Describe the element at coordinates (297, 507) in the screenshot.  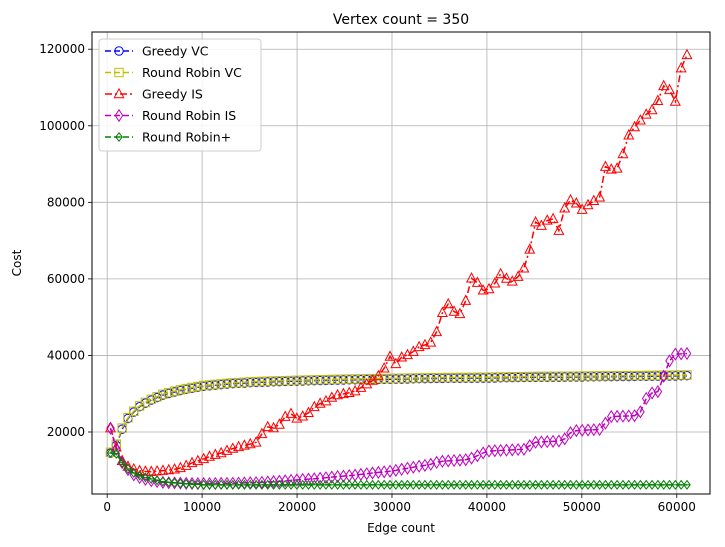
I see `x-tick-label: 20000` at that location.